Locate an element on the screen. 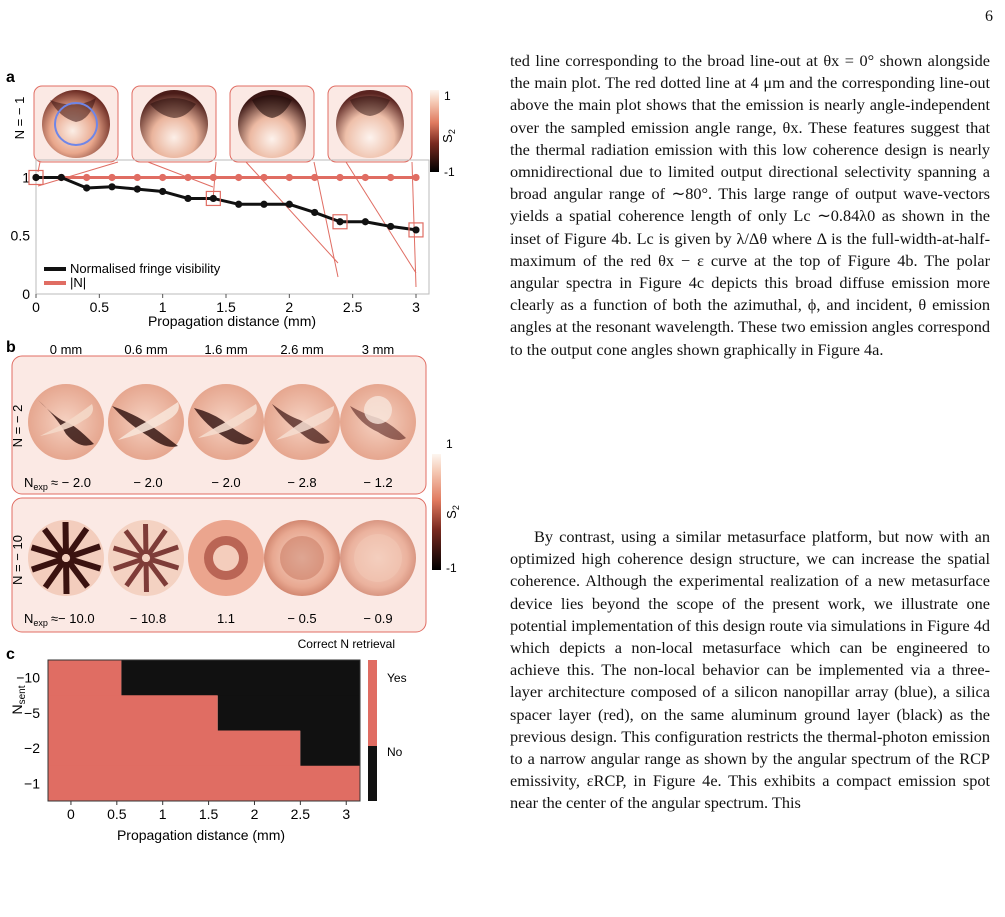 Image resolution: width=1005 pixels, height=917 pixels. panel-a-legend: Normalised fringe visibility |N| is located at coordinates (132, 275).